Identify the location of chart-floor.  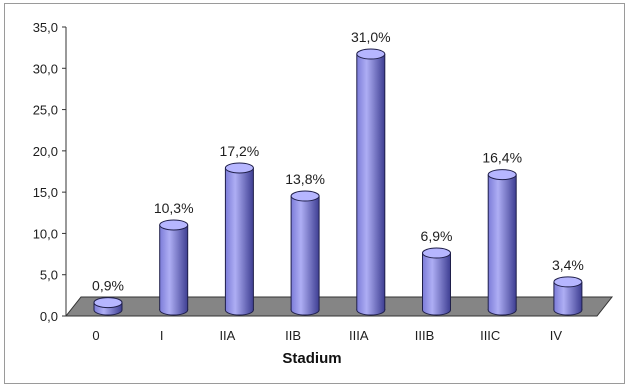
(339, 306).